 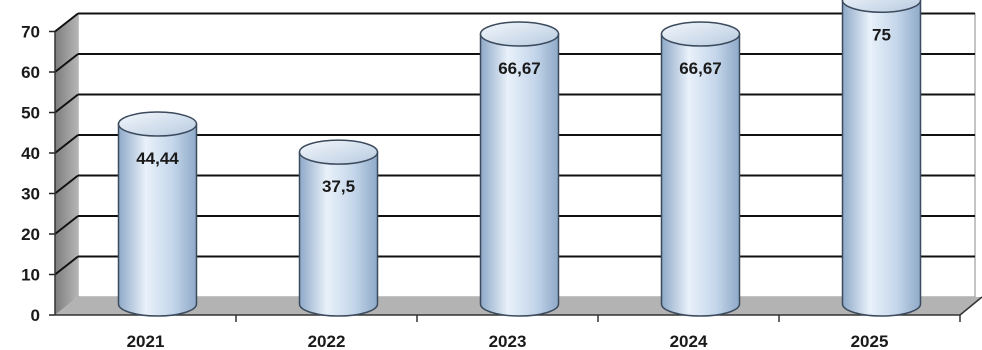 What do you see at coordinates (146, 341) in the screenshot?
I see `x-tick-label: 2021` at bounding box center [146, 341].